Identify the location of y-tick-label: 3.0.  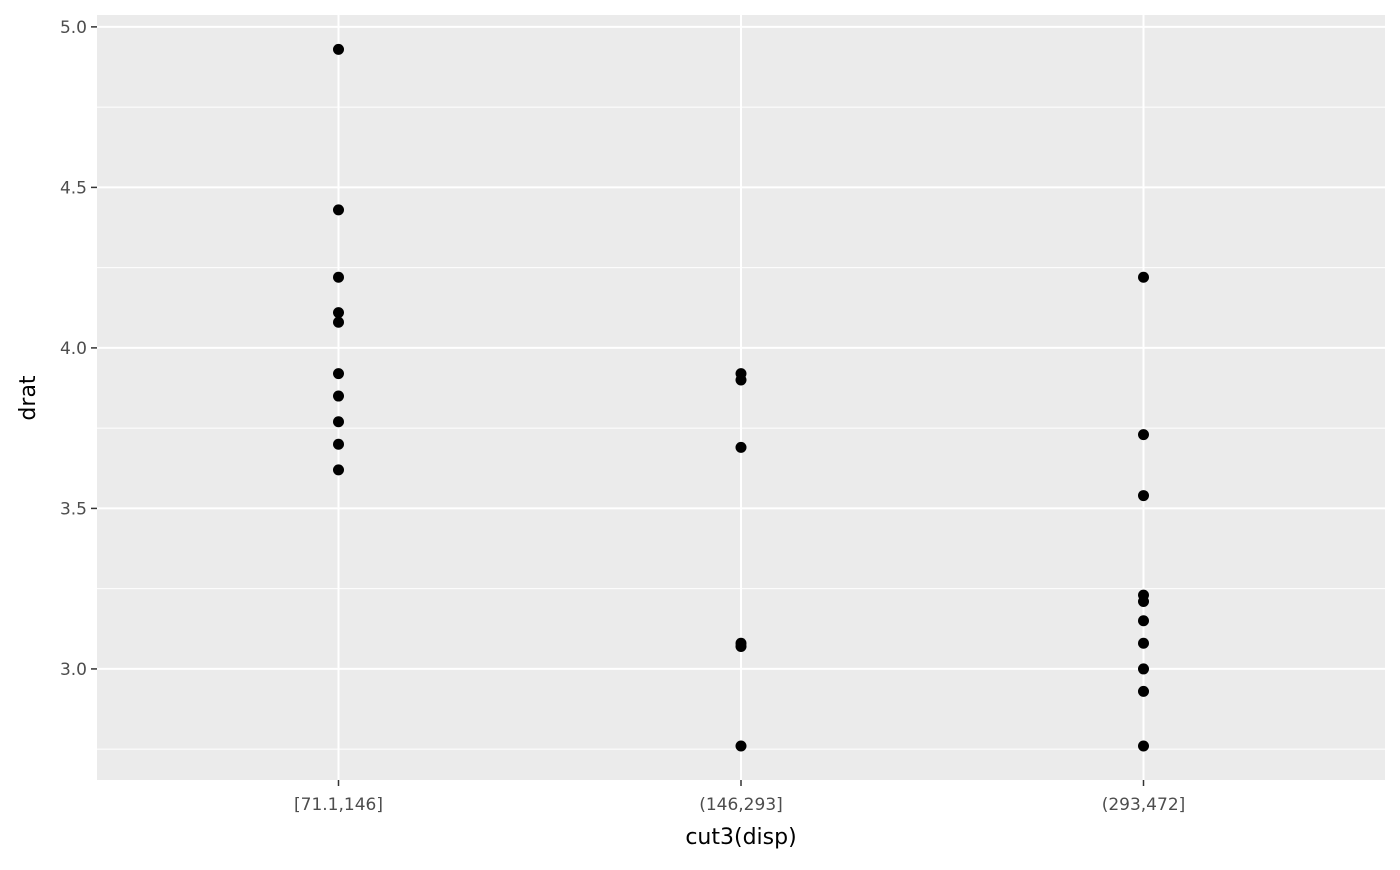
(73, 670).